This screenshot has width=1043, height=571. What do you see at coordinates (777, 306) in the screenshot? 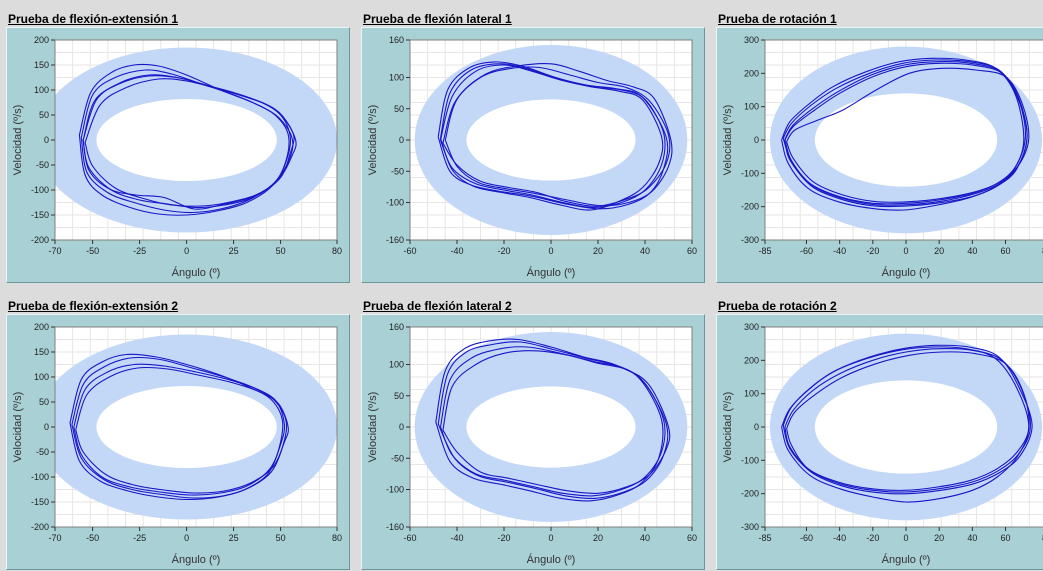
I see `panel-title: Prueba de rotación 2` at bounding box center [777, 306].